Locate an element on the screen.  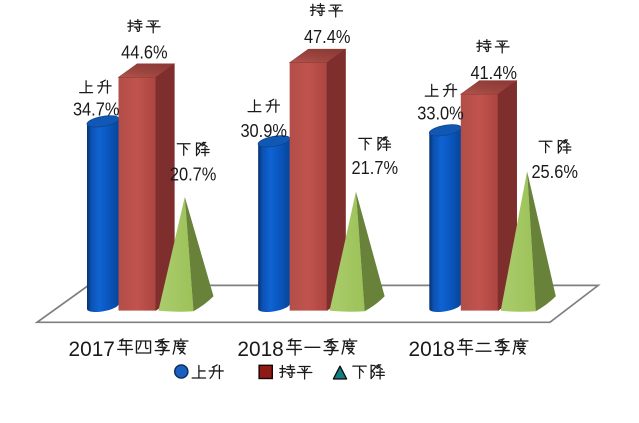
svg-text: 30.9% is located at coordinates (263, 131).